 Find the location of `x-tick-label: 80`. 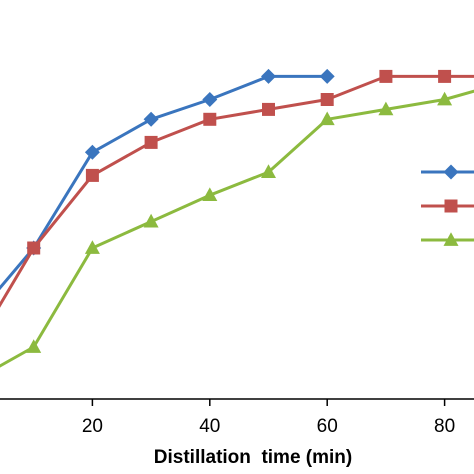

x-tick-label: 80 is located at coordinates (444, 426).